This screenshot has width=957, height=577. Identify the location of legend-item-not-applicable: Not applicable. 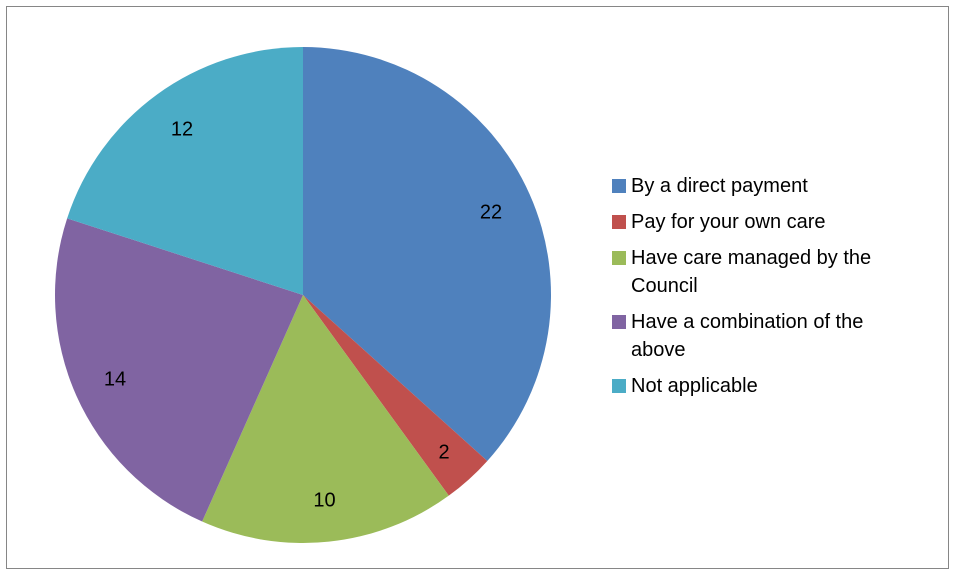
(777, 386).